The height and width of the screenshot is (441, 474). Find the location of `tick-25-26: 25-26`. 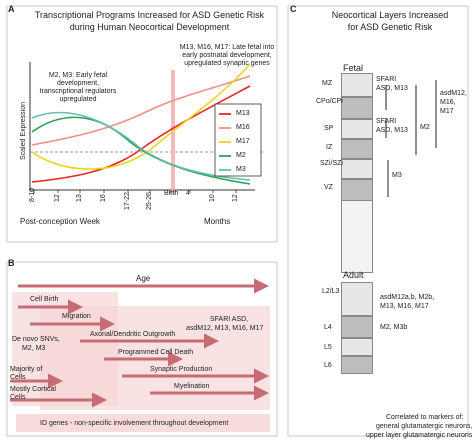

tick-25-26: 25-26 is located at coordinates (149, 201).